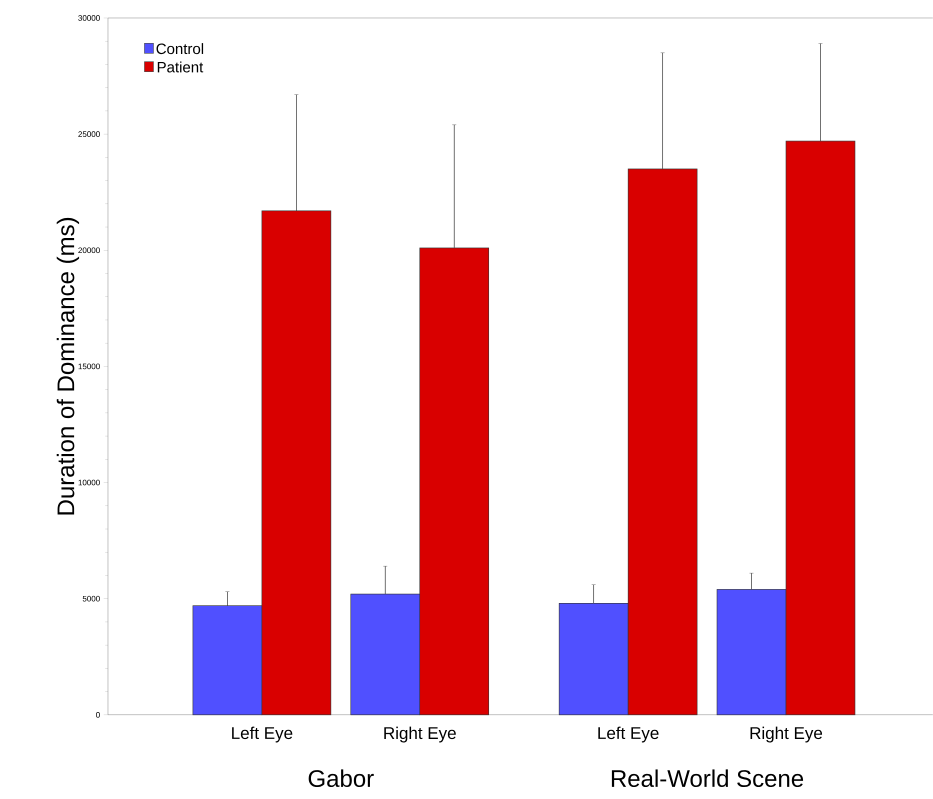 This screenshot has width=933, height=799. Describe the element at coordinates (708, 779) in the screenshot. I see `text: Real-World Scene` at that location.